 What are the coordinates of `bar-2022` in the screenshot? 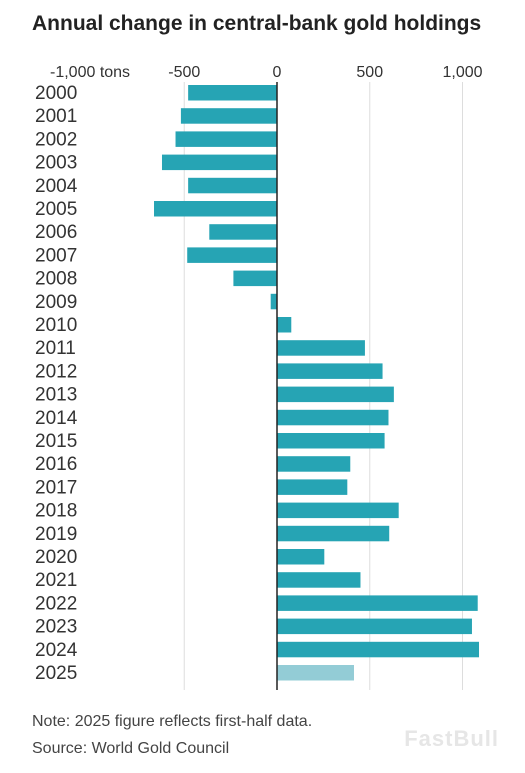 It's located at (377, 603).